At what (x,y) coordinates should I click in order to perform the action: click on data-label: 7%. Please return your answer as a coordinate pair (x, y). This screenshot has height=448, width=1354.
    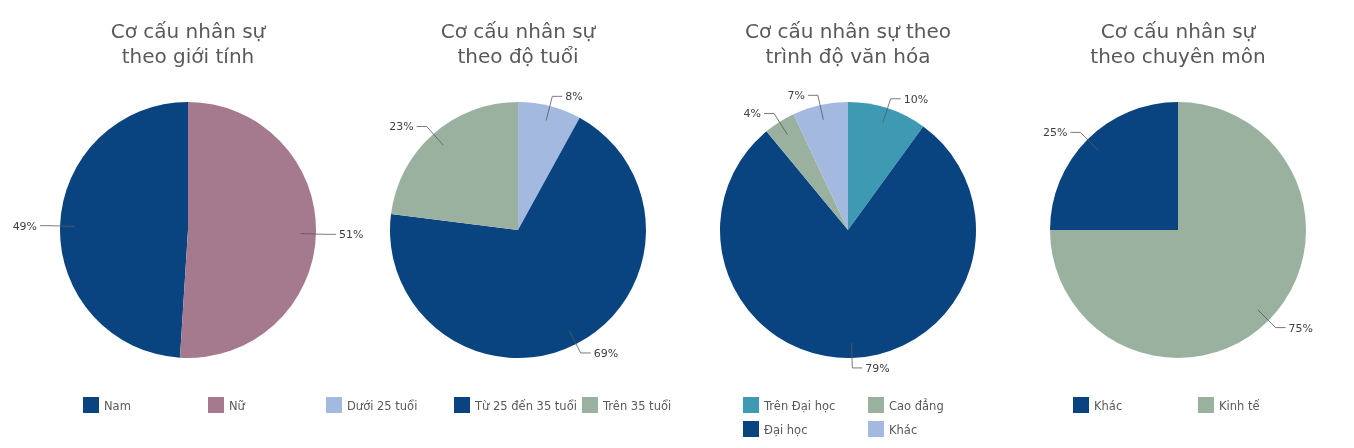
    Looking at the image, I should click on (796, 96).